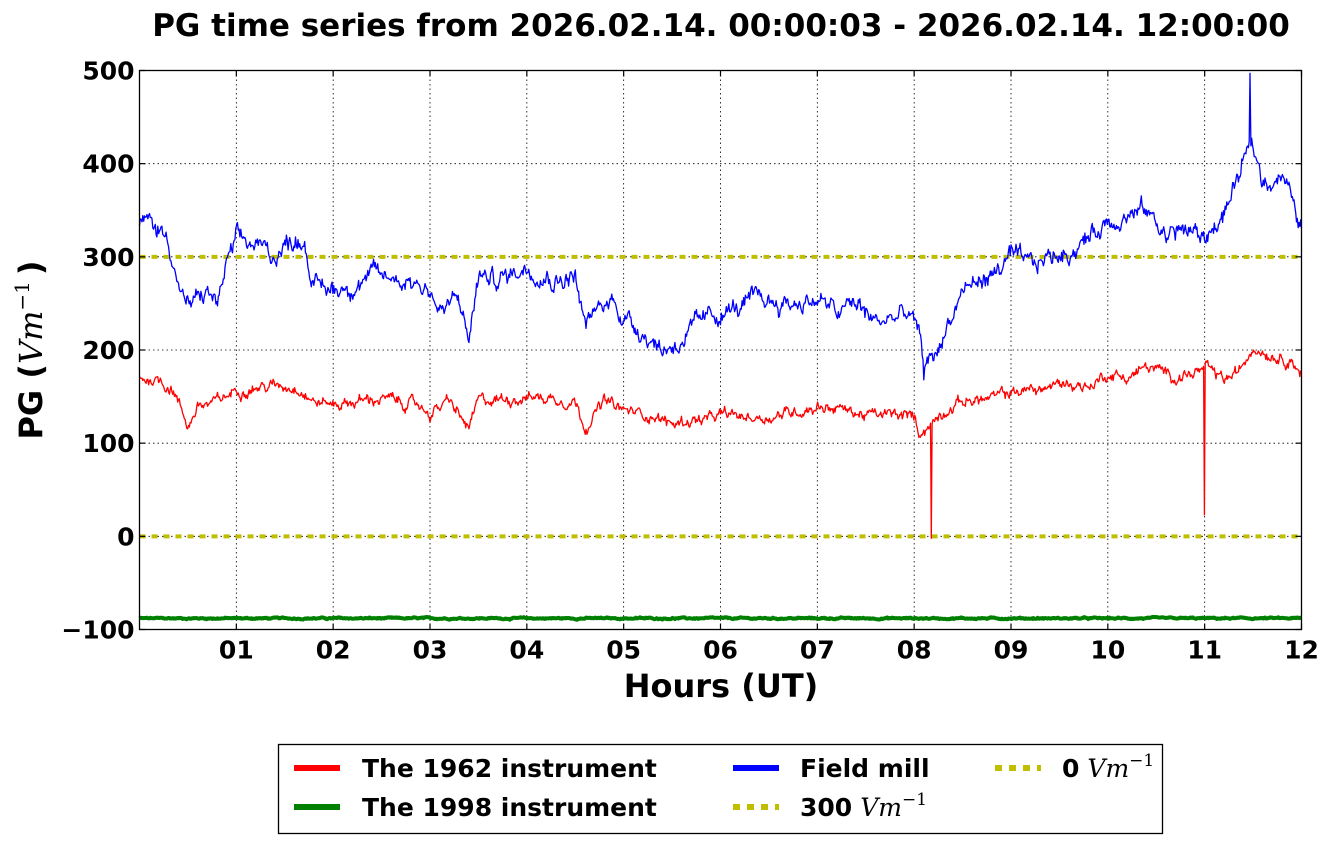  Describe the element at coordinates (22, 295) in the screenshot. I see `y-axis-label-exponent: −1` at that location.